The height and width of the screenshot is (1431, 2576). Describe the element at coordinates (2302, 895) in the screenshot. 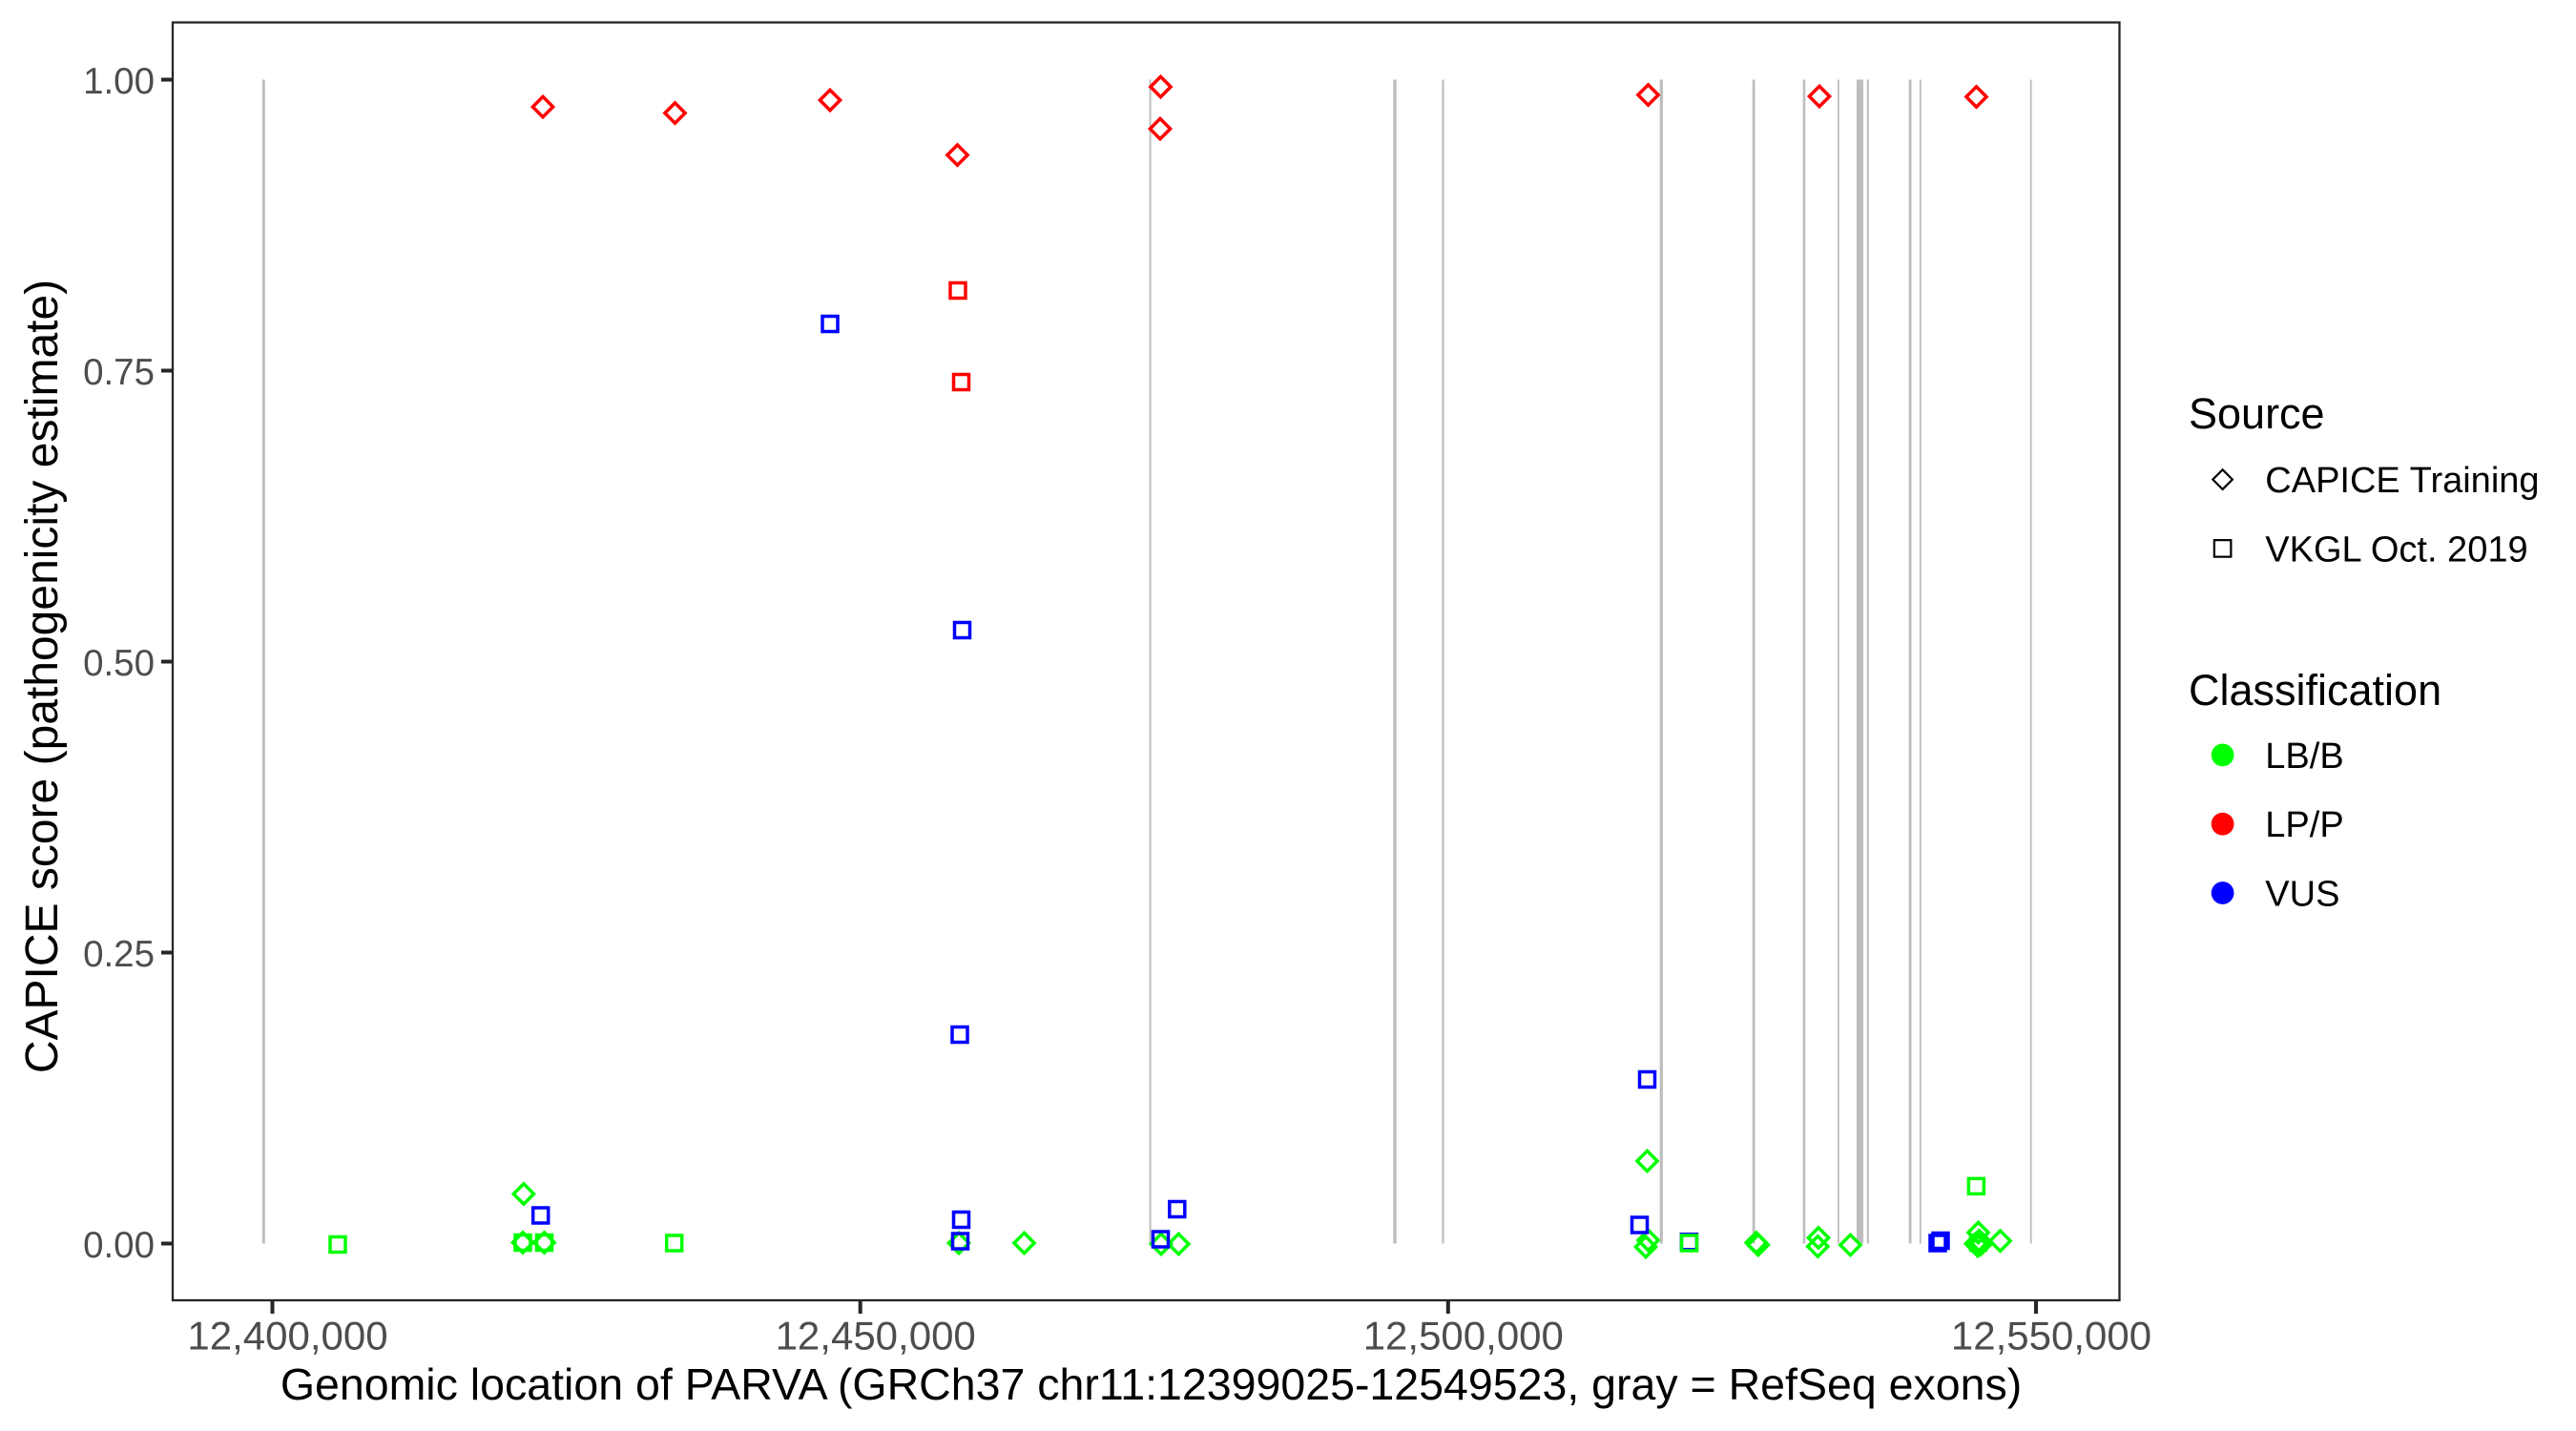

I see `svg-text: VUS` at that location.